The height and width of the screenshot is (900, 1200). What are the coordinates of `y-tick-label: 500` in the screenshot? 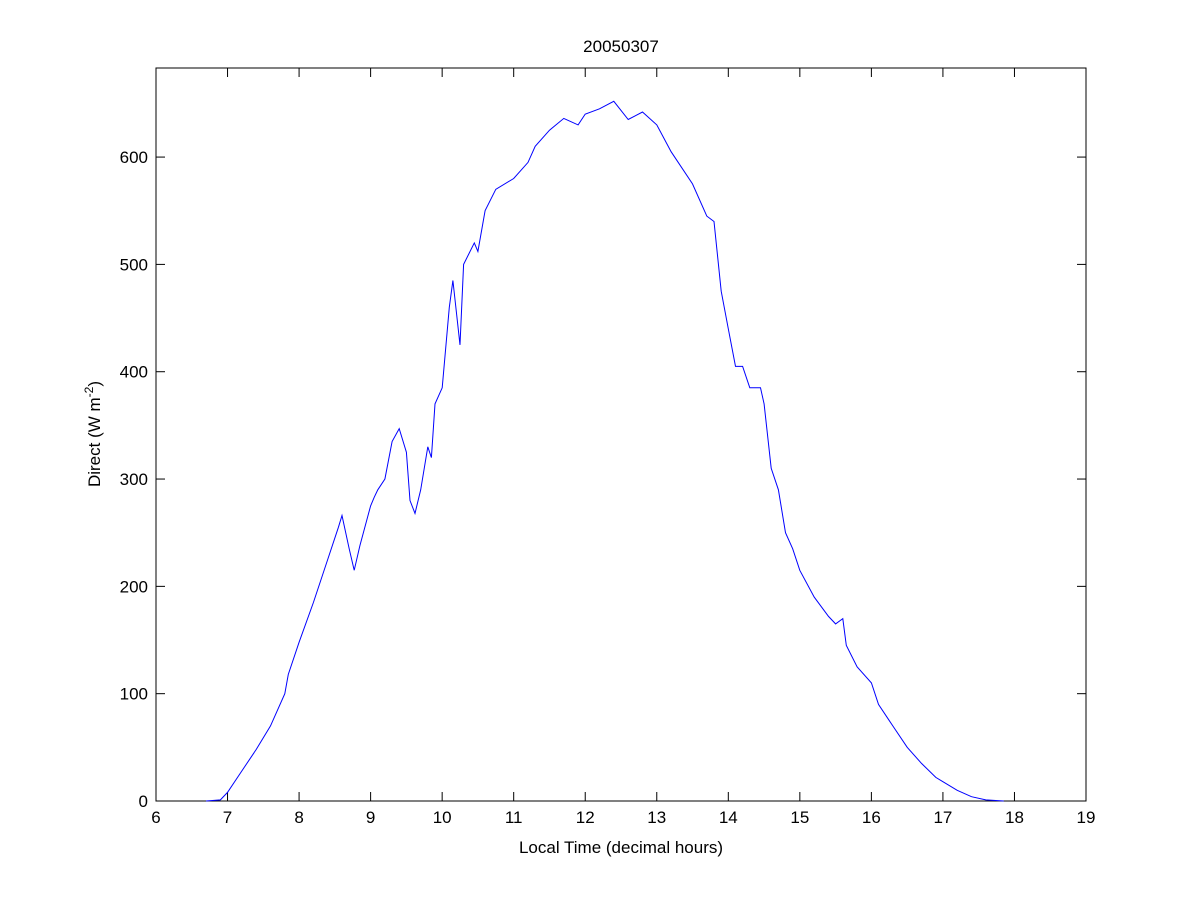 It's located at (134, 264).